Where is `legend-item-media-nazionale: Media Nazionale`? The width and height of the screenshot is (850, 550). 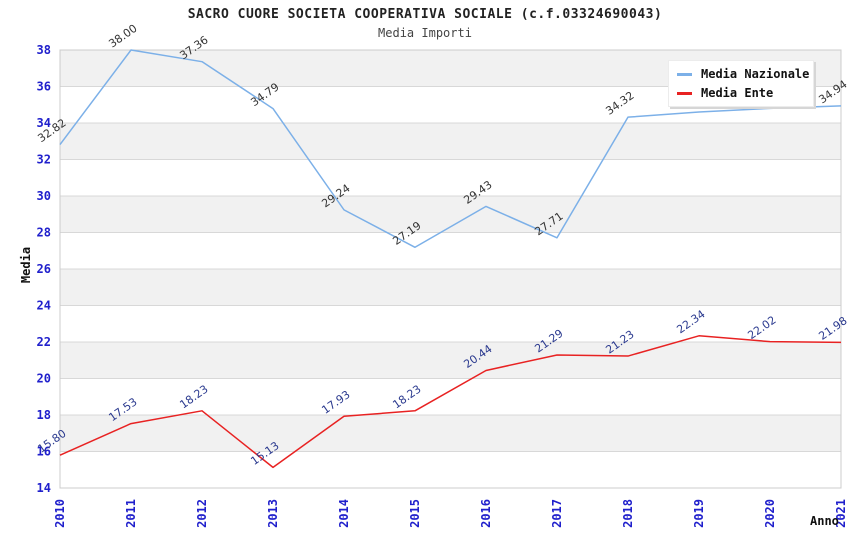
legend-item-media-nazionale: Media Nazionale is located at coordinates (743, 74).